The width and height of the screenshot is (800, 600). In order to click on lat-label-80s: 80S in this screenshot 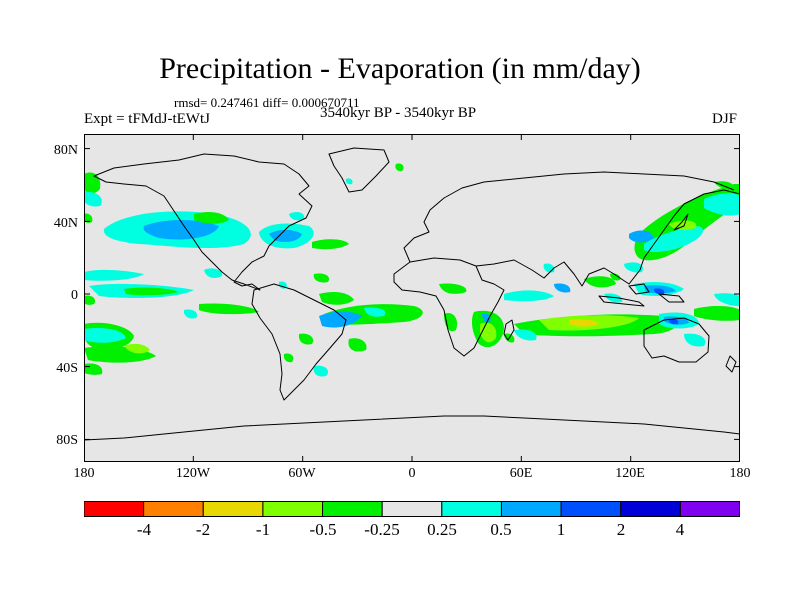, I will do `click(67, 440)`.